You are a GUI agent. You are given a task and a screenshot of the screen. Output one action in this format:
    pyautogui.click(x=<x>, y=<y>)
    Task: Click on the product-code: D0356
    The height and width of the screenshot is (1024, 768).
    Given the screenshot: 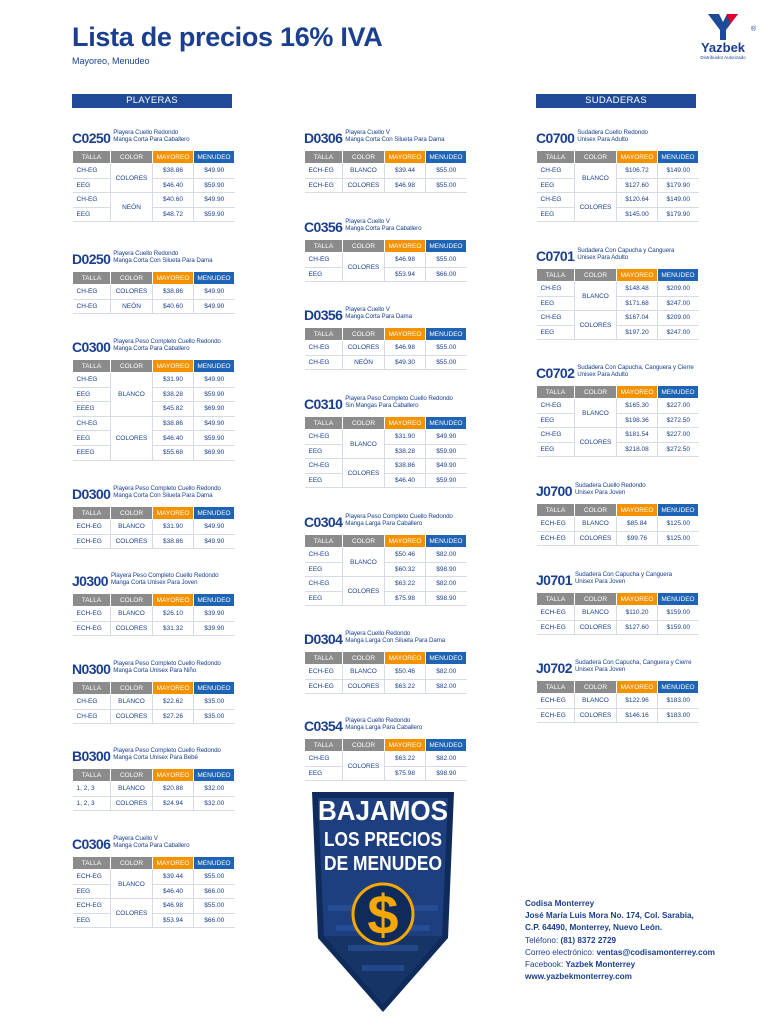 What is the action you would take?
    pyautogui.click(x=323, y=315)
    